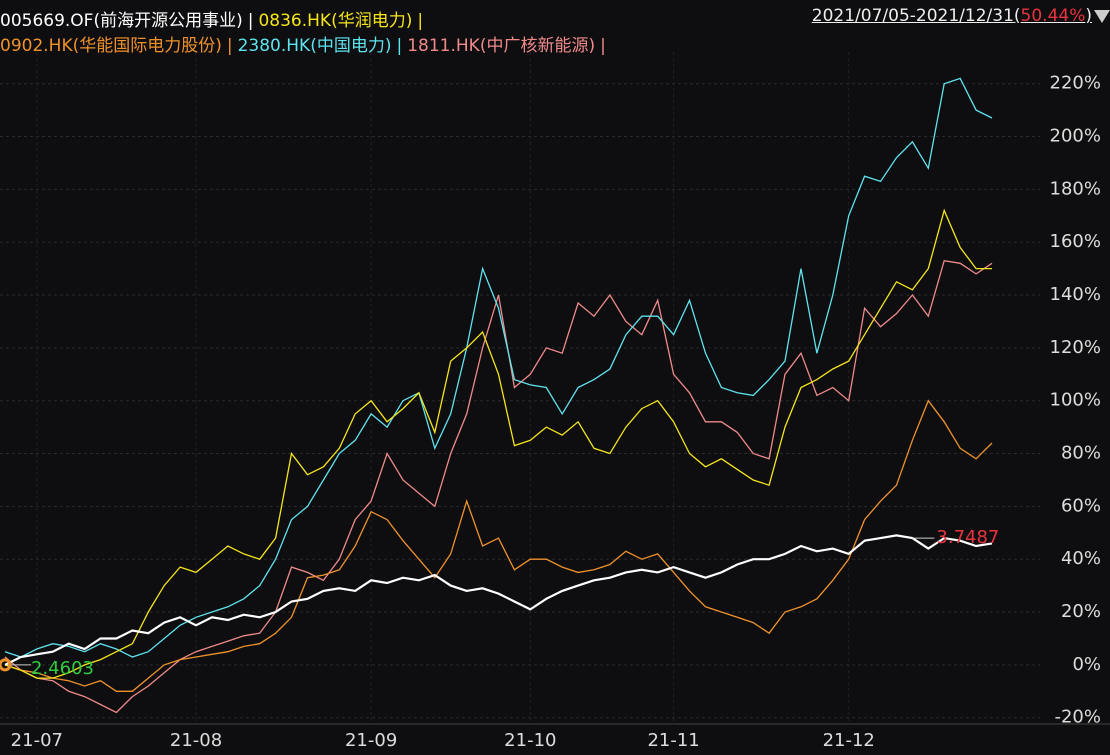 The height and width of the screenshot is (755, 1110). Describe the element at coordinates (849, 740) in the screenshot. I see `x-tick-label: 21-12` at that location.